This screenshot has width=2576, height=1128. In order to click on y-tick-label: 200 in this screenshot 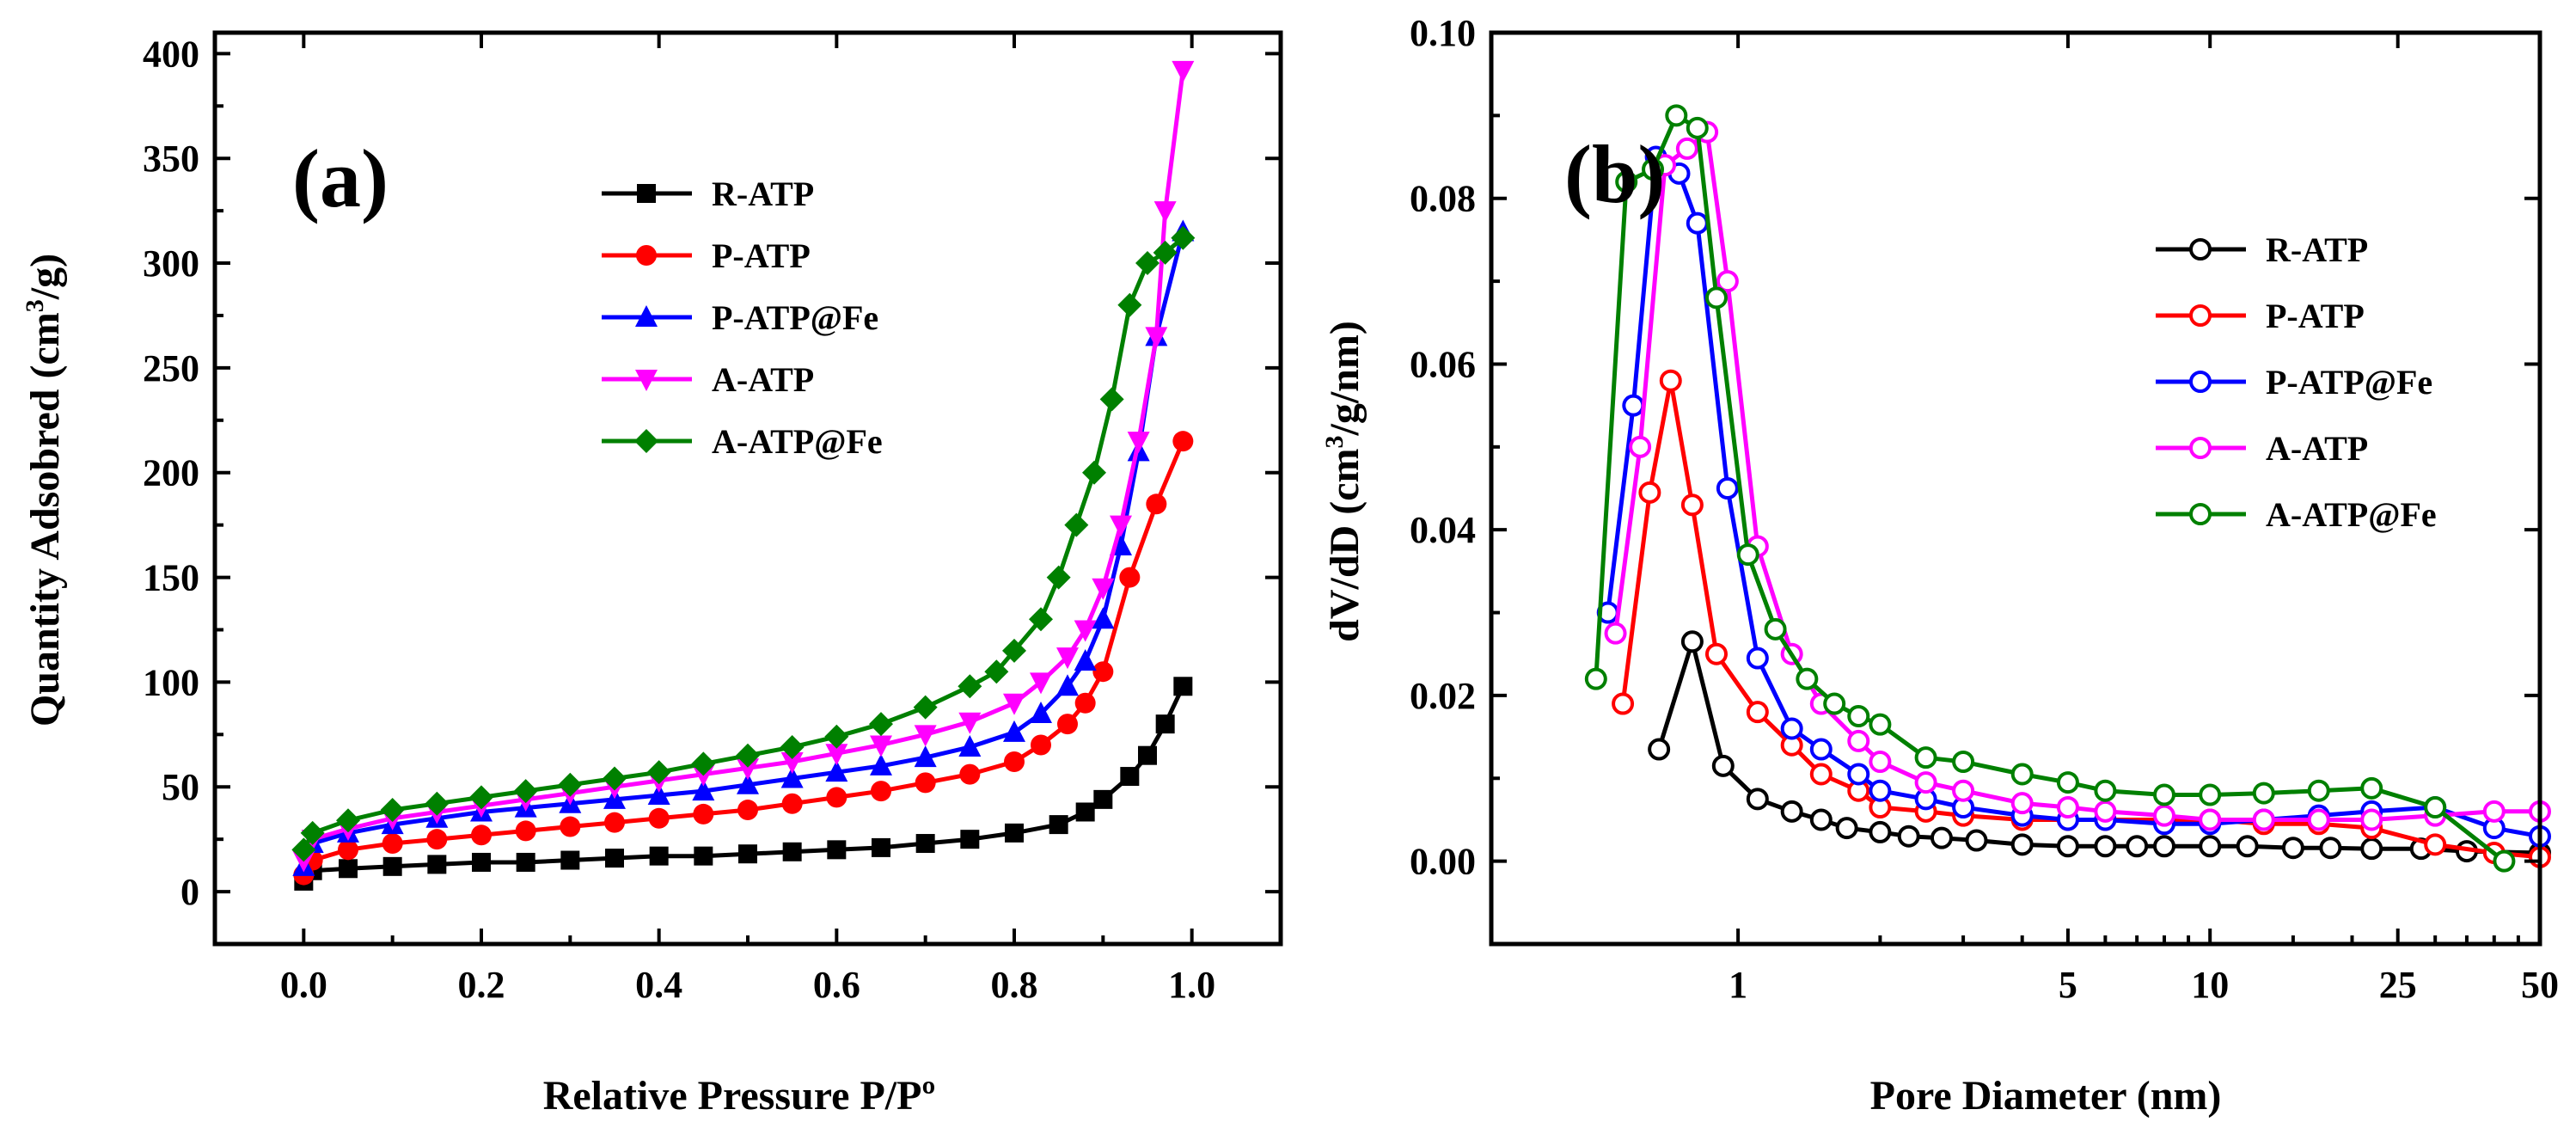, I will do `click(171, 473)`.